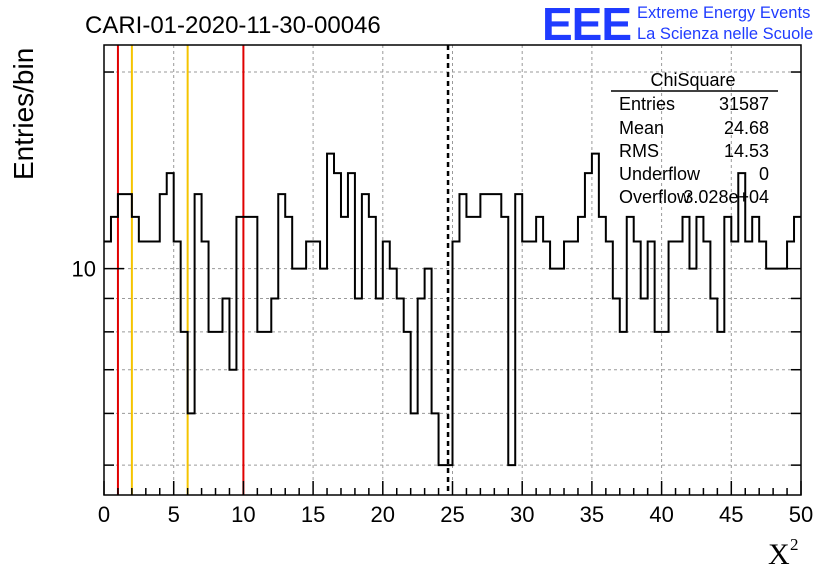 The height and width of the screenshot is (572, 836). I want to click on stats-value-underflow: 0, so click(764, 174).